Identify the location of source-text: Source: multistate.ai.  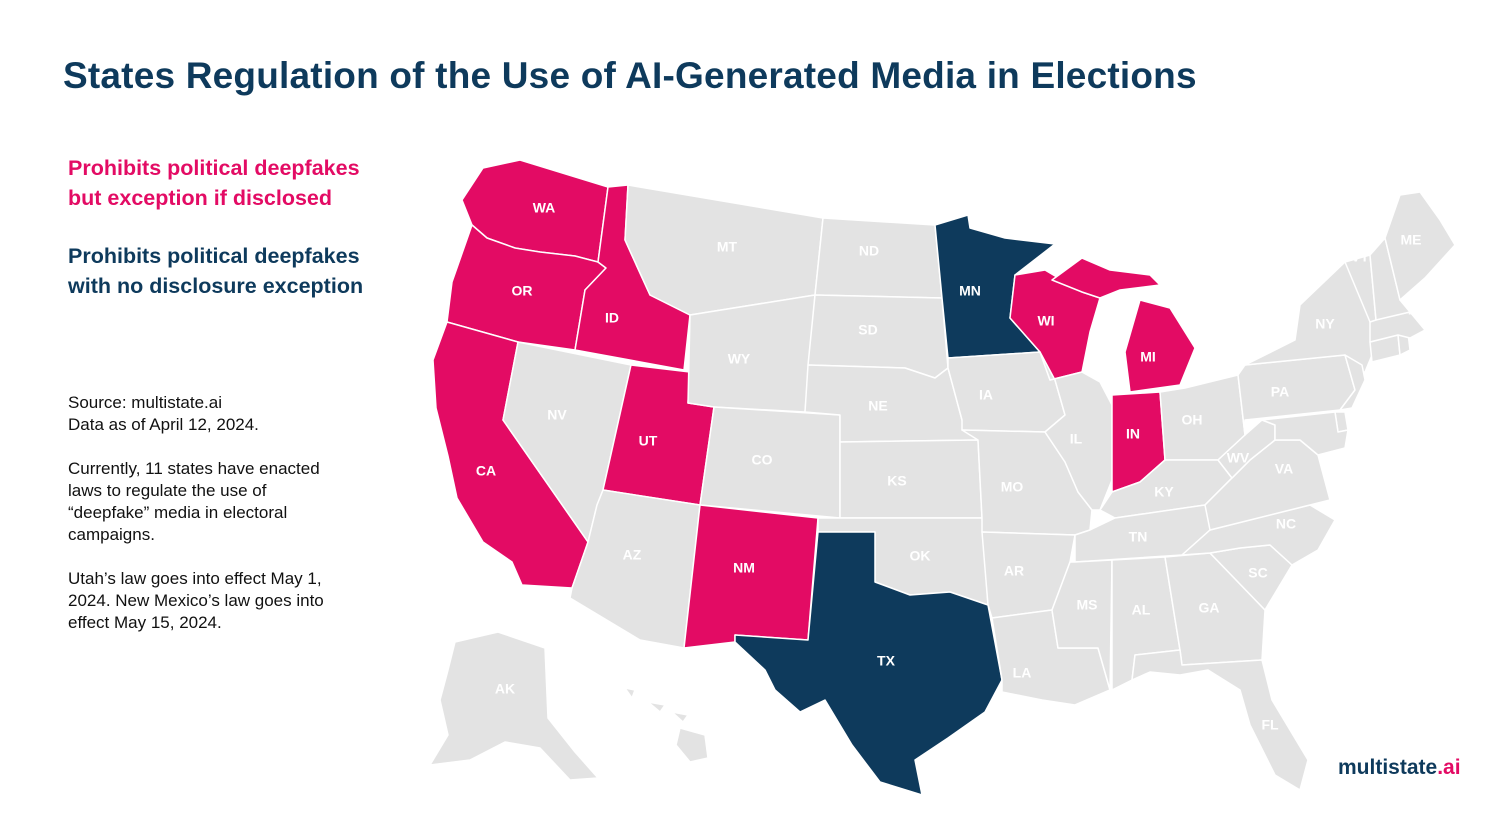
(145, 402).